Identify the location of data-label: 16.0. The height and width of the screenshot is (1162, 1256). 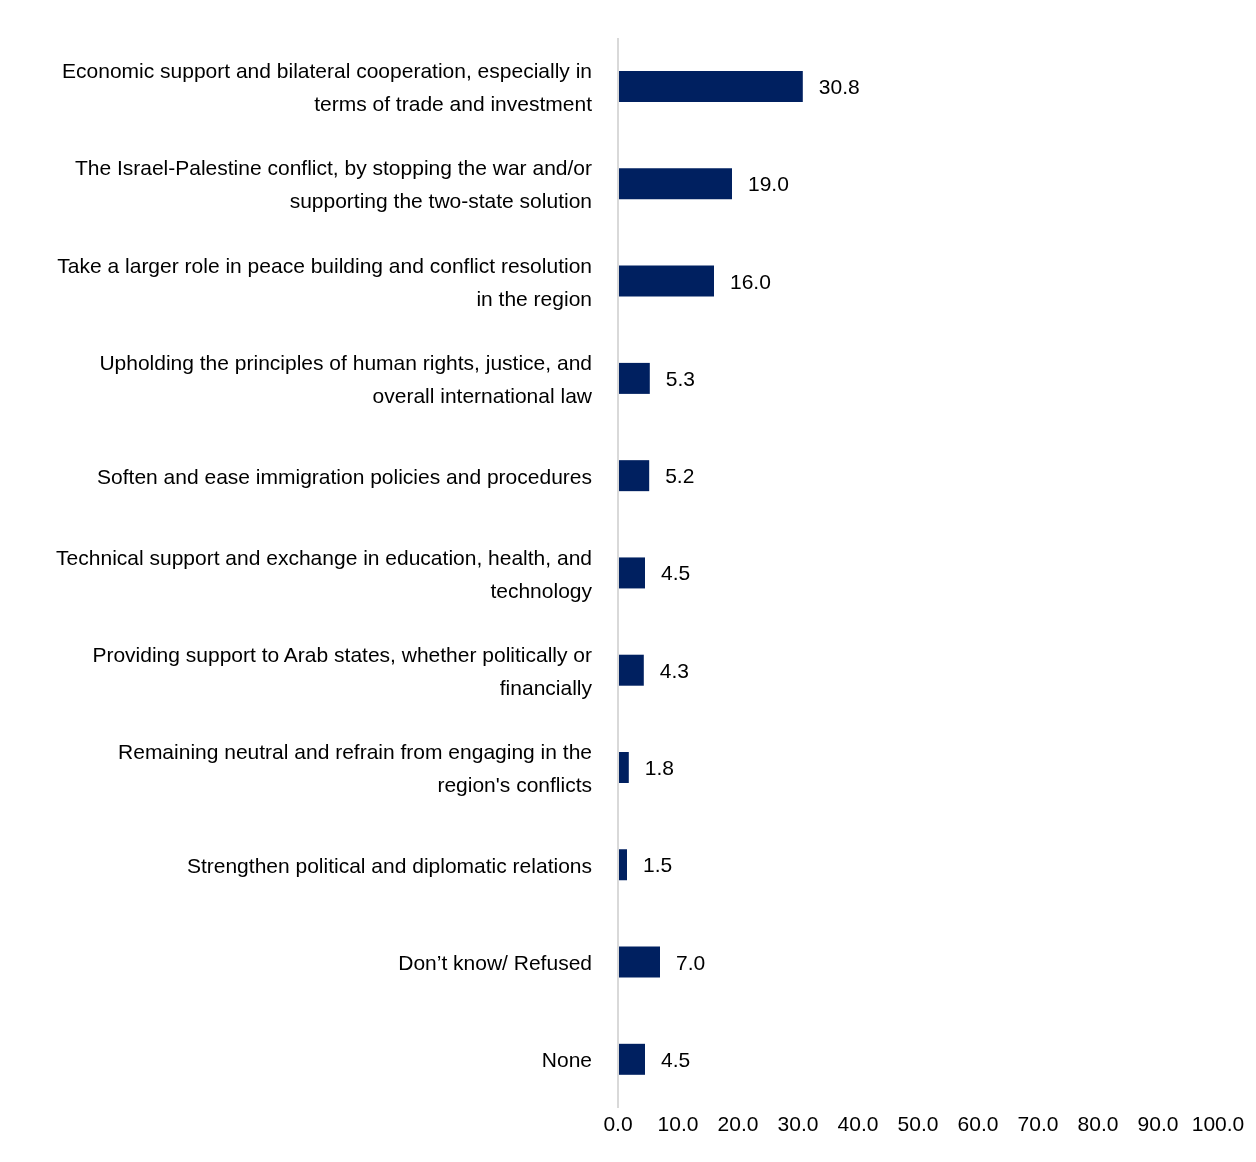
(750, 281).